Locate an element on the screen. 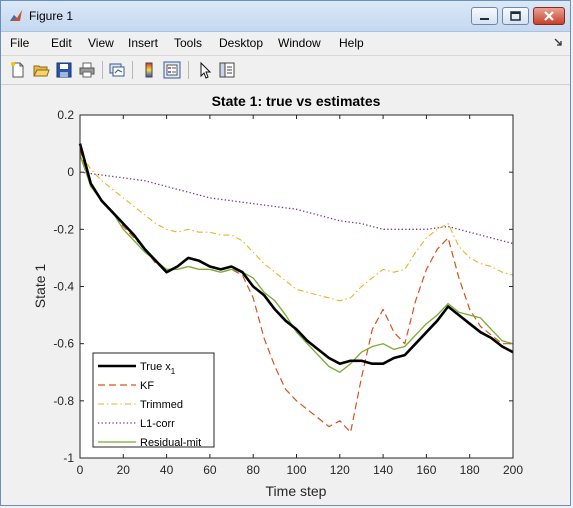 This screenshot has width=573, height=508. insert-colorbar-icon is located at coordinates (149, 70).